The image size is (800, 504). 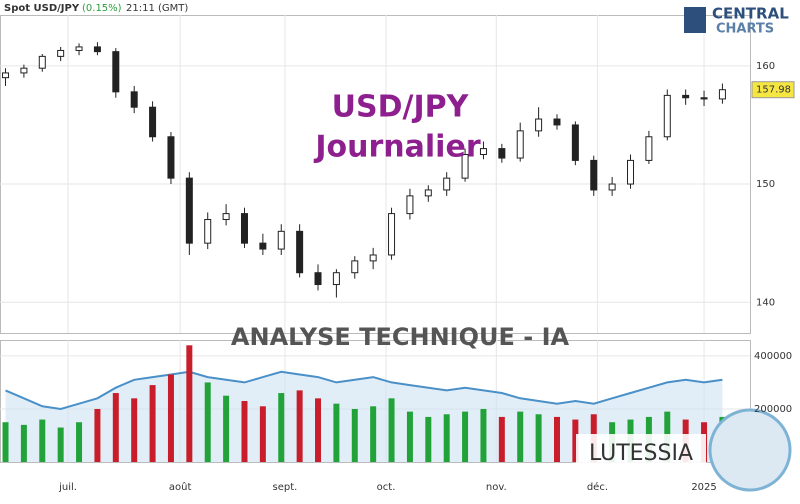 What do you see at coordinates (773, 409) in the screenshot?
I see `volume-tick-label: 200000` at bounding box center [773, 409].